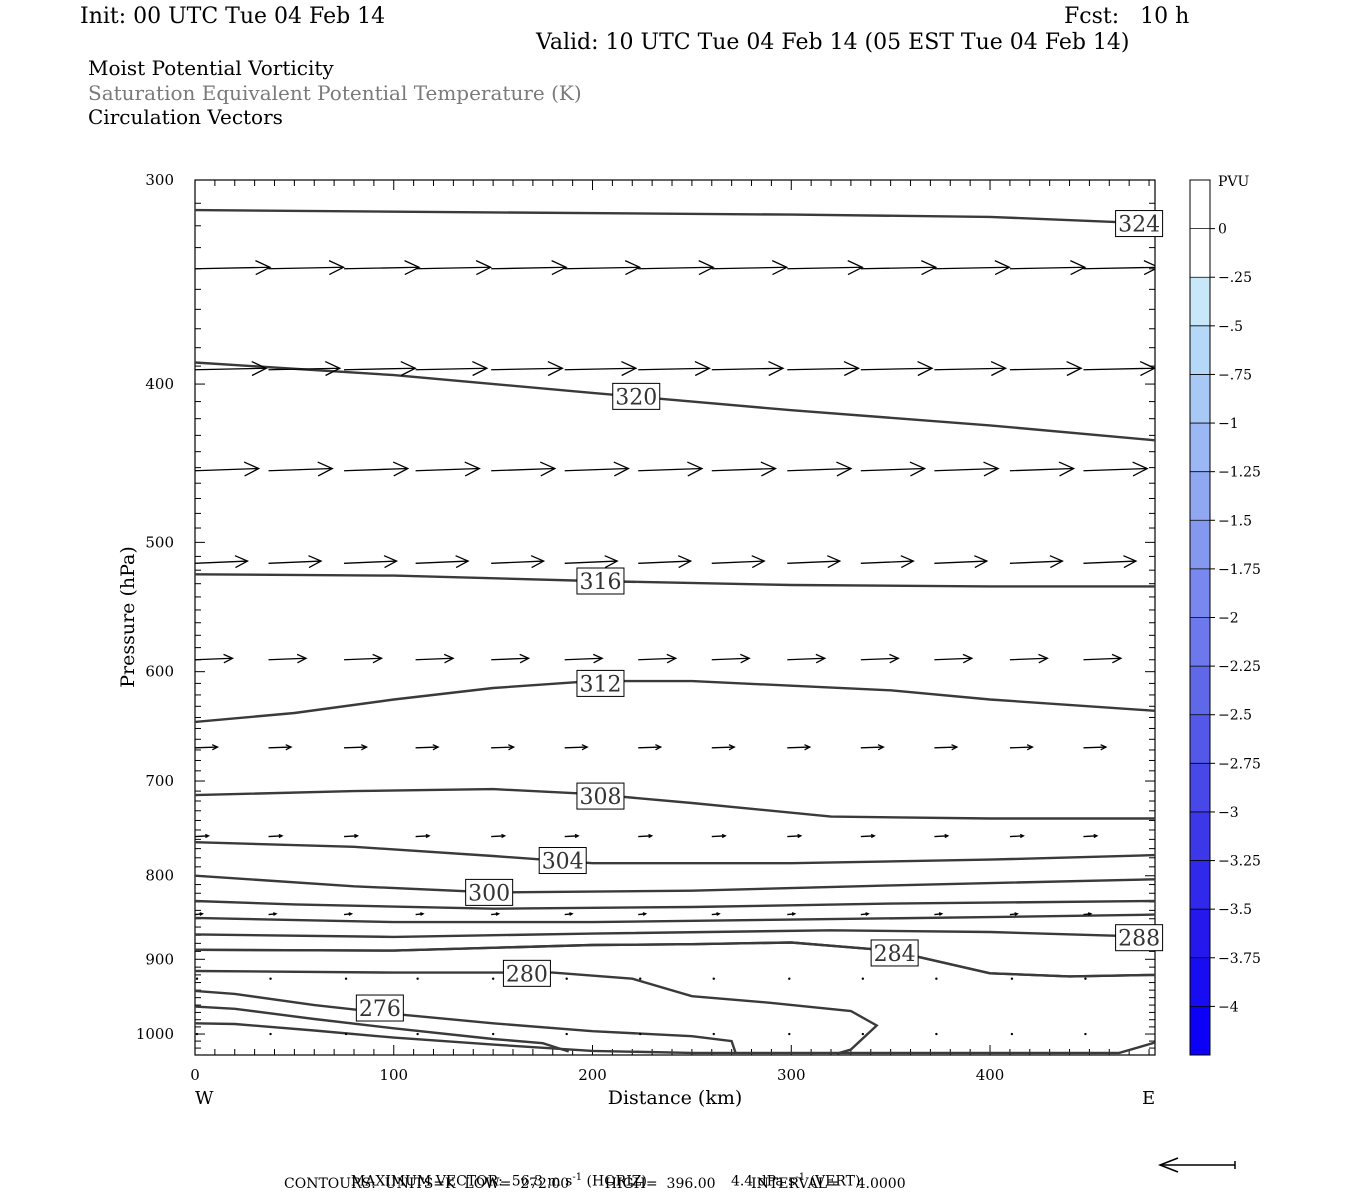 This screenshot has height=1200, width=1350. I want to click on contour-label: 312, so click(600, 684).